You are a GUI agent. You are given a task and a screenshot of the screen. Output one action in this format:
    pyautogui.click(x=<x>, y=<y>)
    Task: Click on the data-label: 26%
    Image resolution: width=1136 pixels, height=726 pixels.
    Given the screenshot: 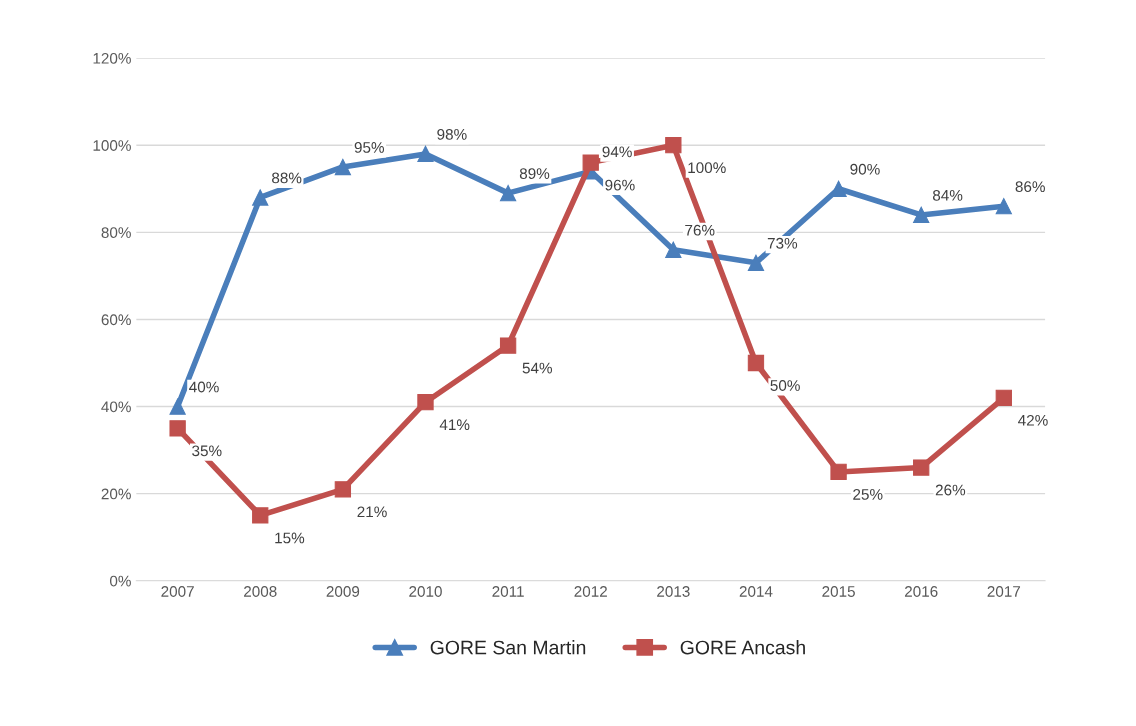 What is the action you would take?
    pyautogui.click(x=950, y=490)
    